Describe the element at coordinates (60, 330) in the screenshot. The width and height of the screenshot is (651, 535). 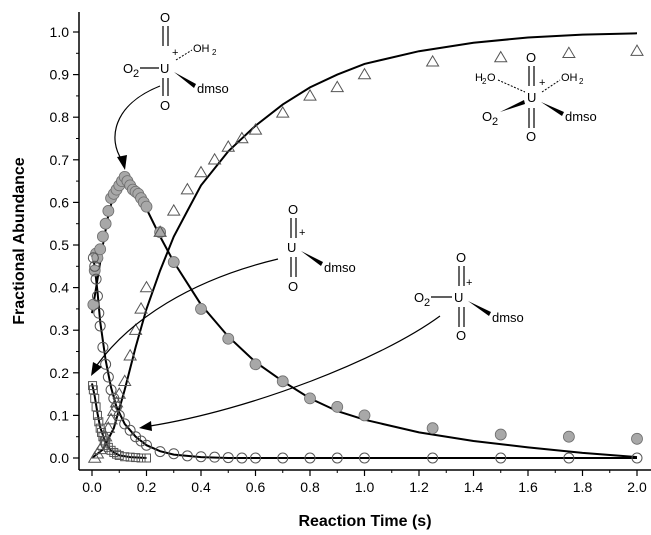
I see `y-tick-label: 0.3` at that location.